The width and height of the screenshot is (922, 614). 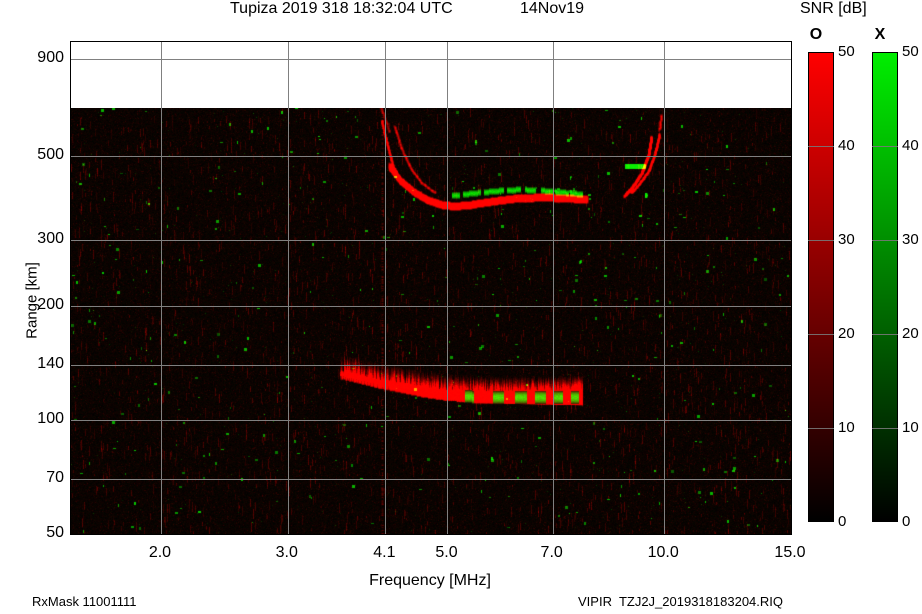 I want to click on x-axis-tick-label: 15.0, so click(x=790, y=552).